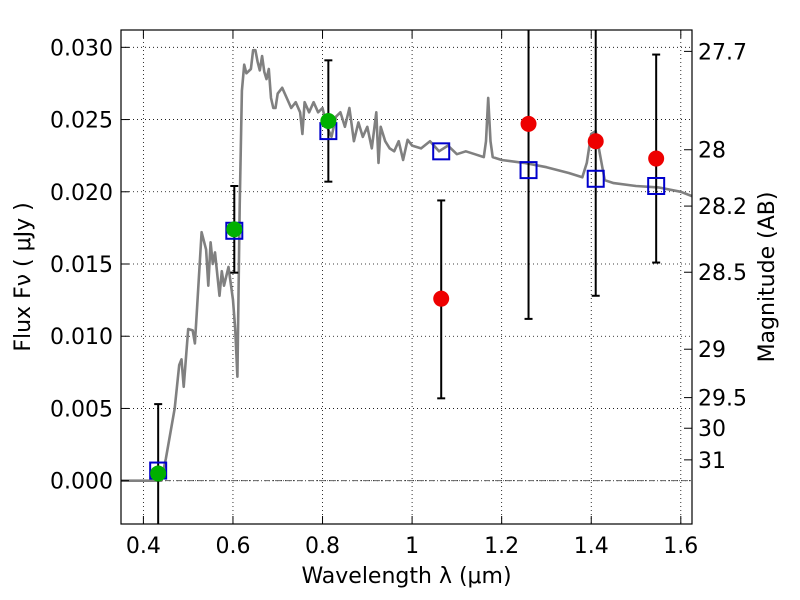 The width and height of the screenshot is (800, 600). I want to click on x-tick-label: 0.6, so click(232, 546).